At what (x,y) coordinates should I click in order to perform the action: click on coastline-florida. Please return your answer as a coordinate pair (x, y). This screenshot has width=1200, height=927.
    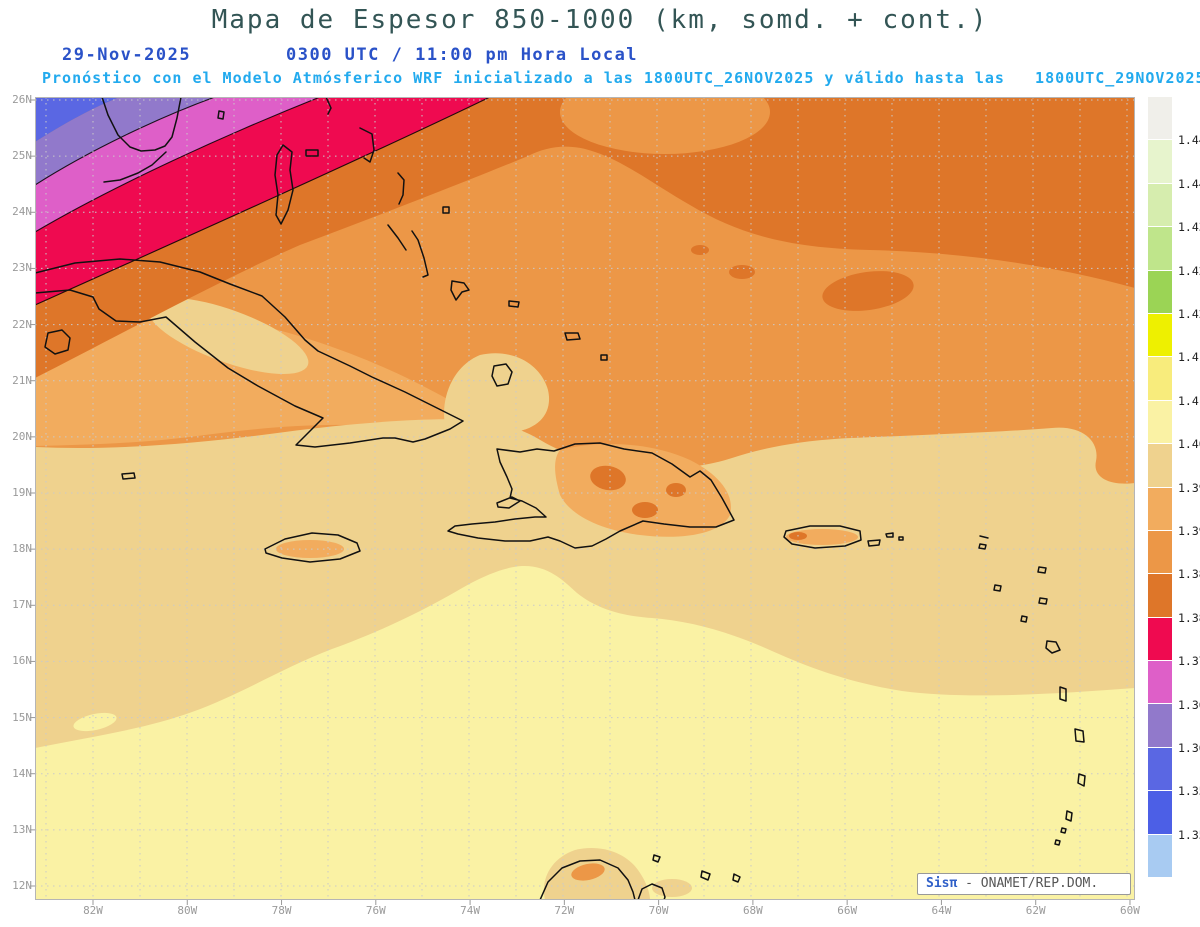
    Looking at the image, I should click on (141, 140).